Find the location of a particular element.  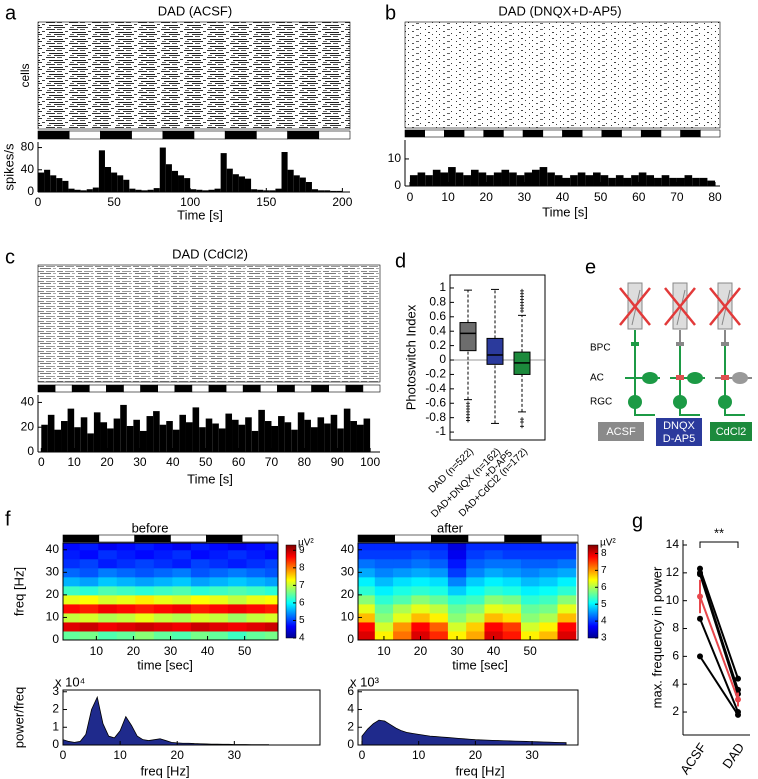

y-tick-label: 0 is located at coordinates (30, 191).